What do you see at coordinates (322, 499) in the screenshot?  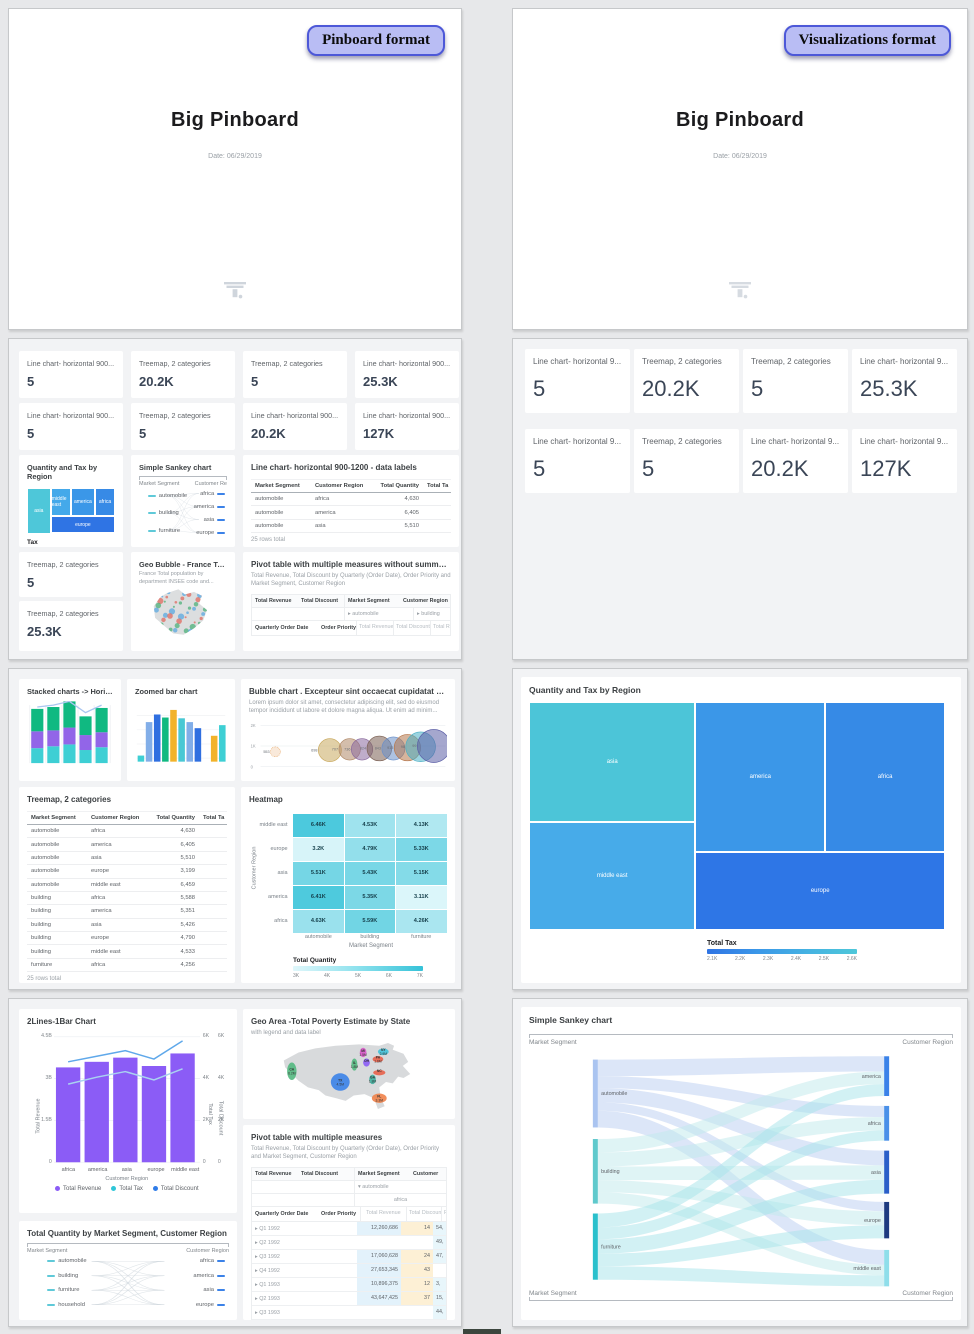 I see `table-cell: africa` at bounding box center [322, 499].